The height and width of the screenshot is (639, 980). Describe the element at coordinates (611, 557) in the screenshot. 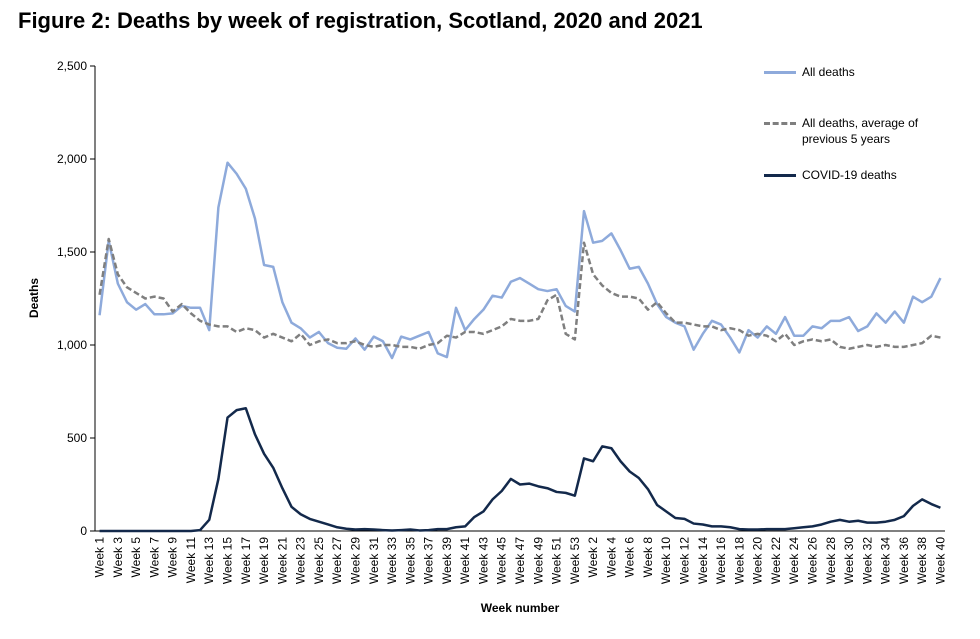

I see `x-tick-label: Week 4` at that location.